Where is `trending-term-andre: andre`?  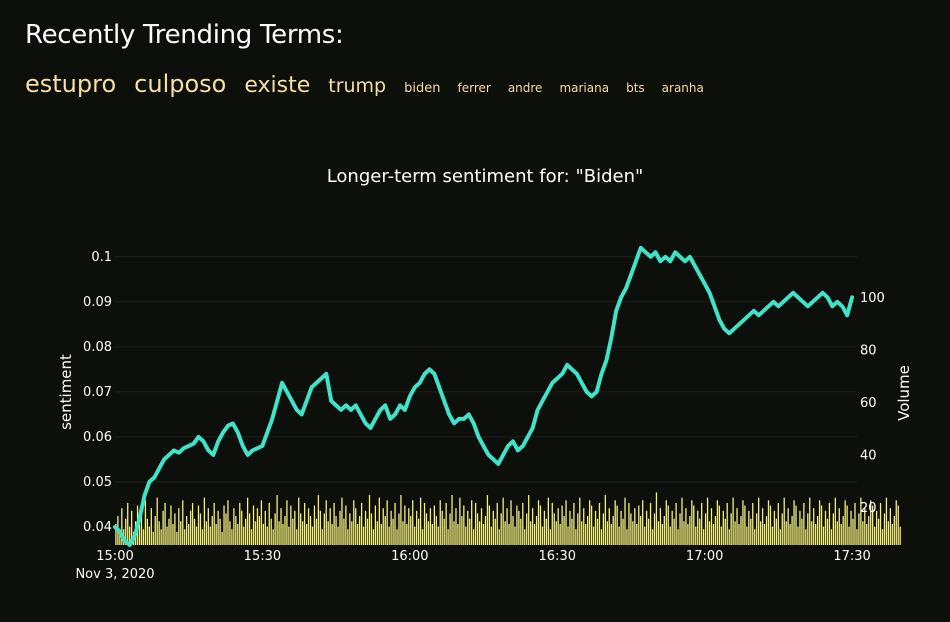 trending-term-andre: andre is located at coordinates (525, 88).